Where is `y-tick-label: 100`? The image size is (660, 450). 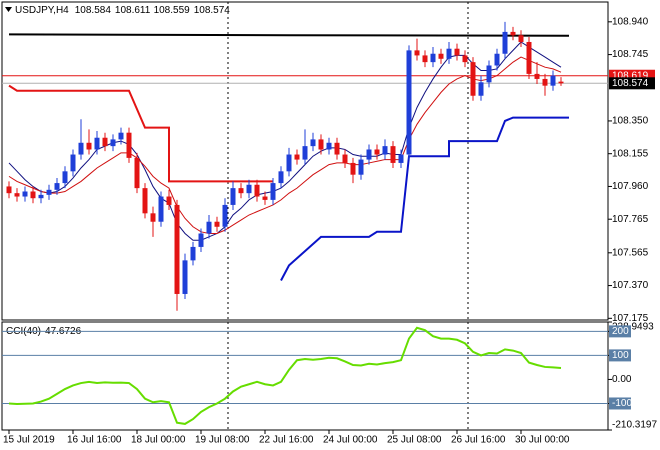
y-tick-label: 100 is located at coordinates (620, 355).